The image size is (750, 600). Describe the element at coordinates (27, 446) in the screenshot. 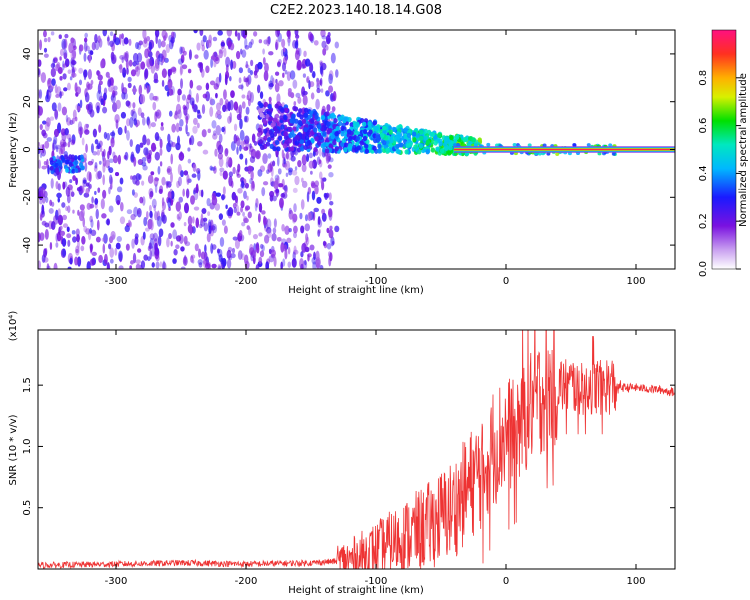

I see `y-tick-label: 1.0` at that location.